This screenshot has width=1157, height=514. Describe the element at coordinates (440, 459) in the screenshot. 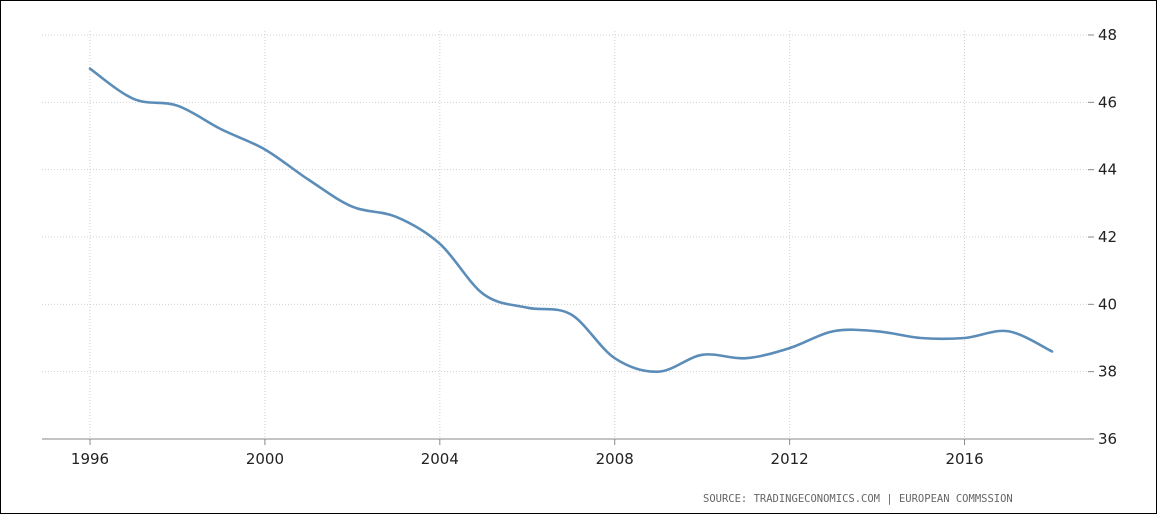

I see `x-tick-label-2004: 2004` at that location.